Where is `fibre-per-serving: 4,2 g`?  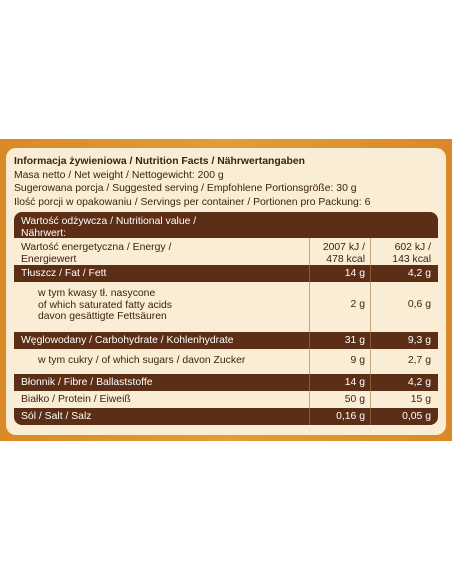
fibre-per-serving: 4,2 g is located at coordinates (419, 382).